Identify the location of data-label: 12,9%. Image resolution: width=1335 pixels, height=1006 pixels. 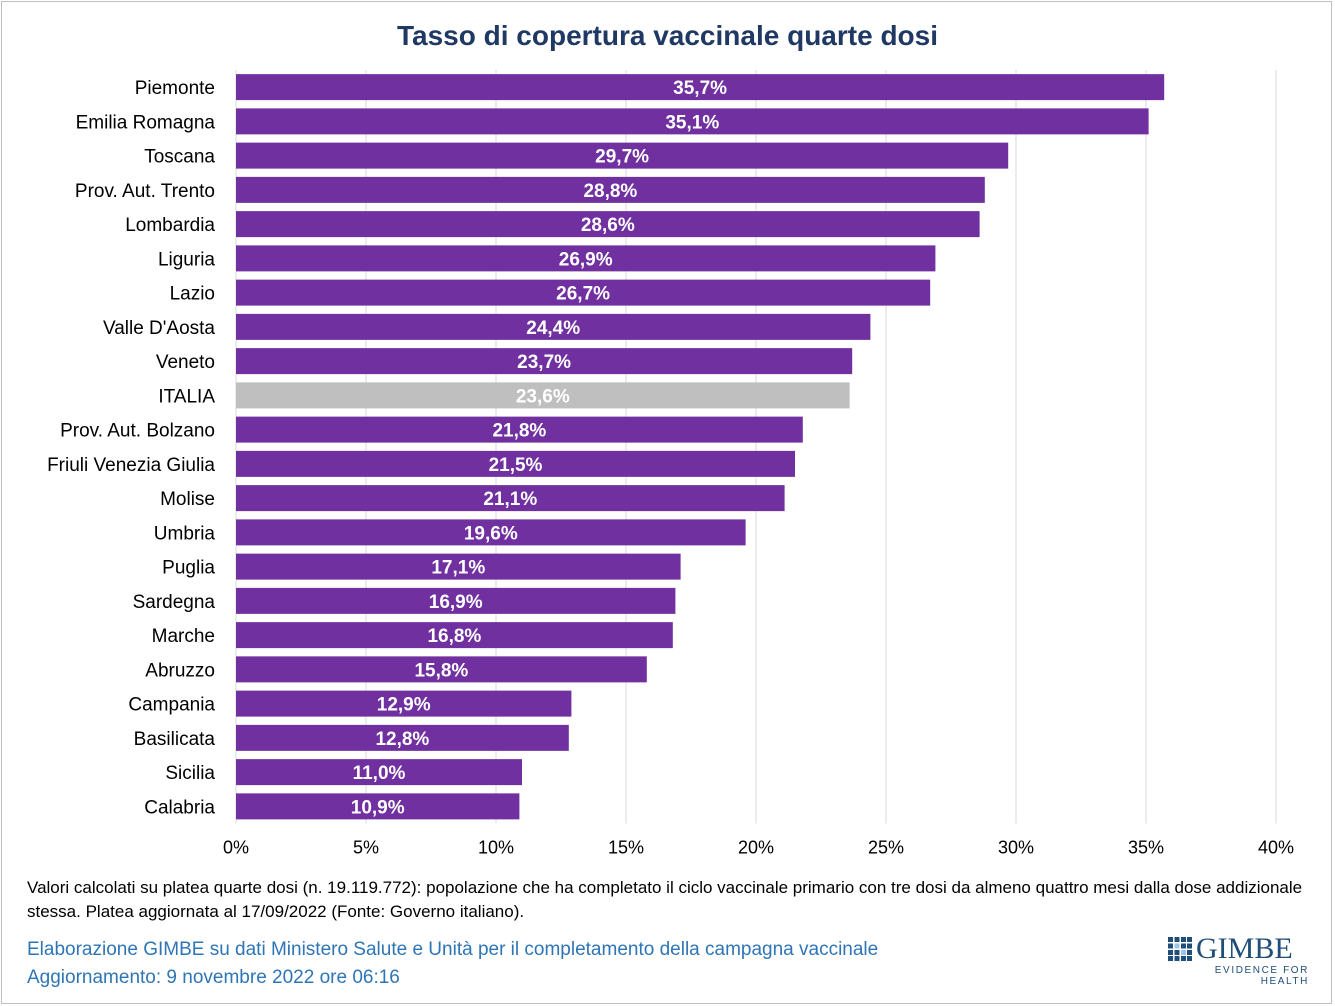
(404, 705).